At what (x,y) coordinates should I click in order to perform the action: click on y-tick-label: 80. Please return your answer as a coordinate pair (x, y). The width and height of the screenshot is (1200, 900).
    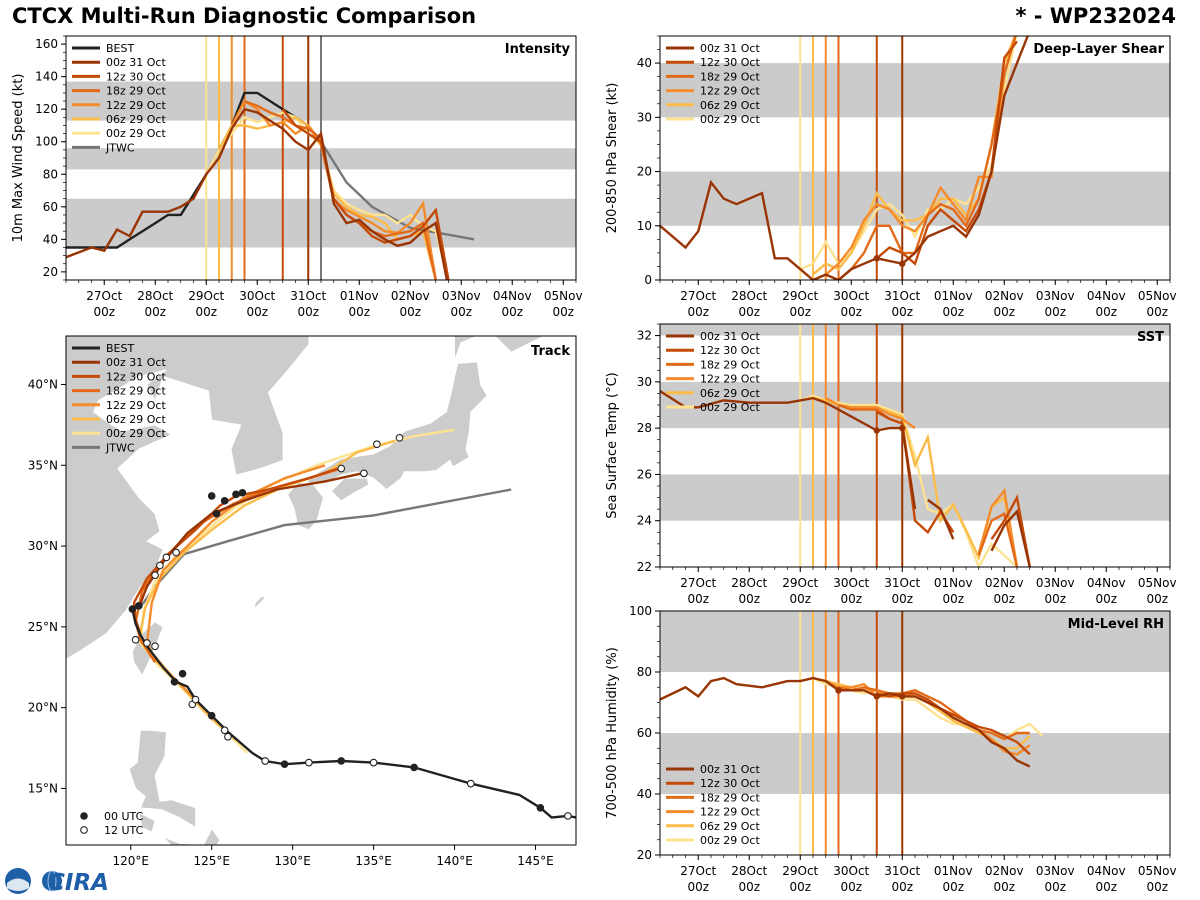
    Looking at the image, I should click on (644, 672).